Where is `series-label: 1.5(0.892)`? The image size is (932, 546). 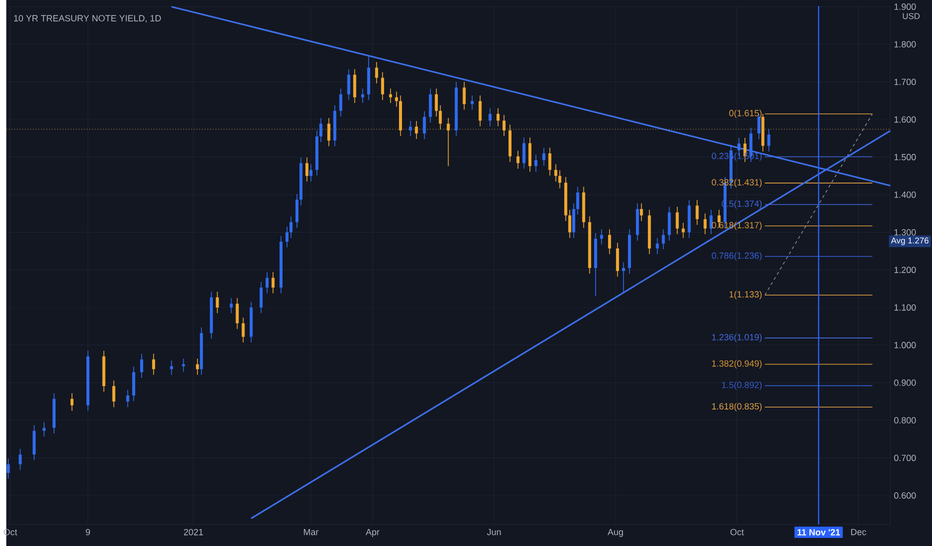
series-label: 1.5(0.892) is located at coordinates (742, 385).